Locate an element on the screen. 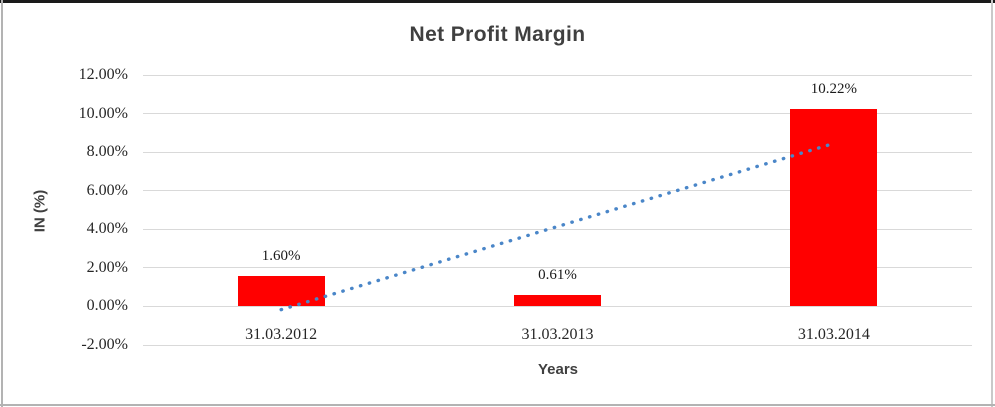  chart-border-left is located at coordinates (2, 203).